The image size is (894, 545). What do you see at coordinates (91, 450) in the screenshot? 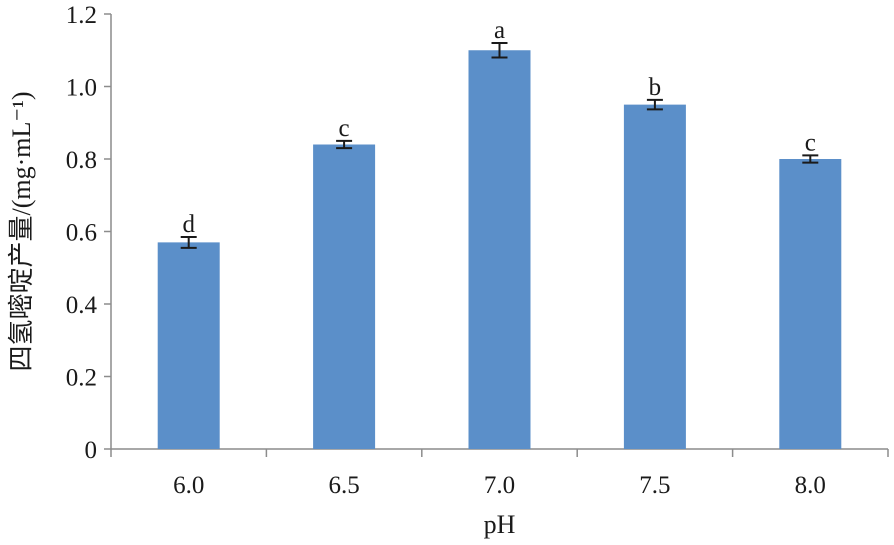
I see `y-tick-label: 0` at bounding box center [91, 450].